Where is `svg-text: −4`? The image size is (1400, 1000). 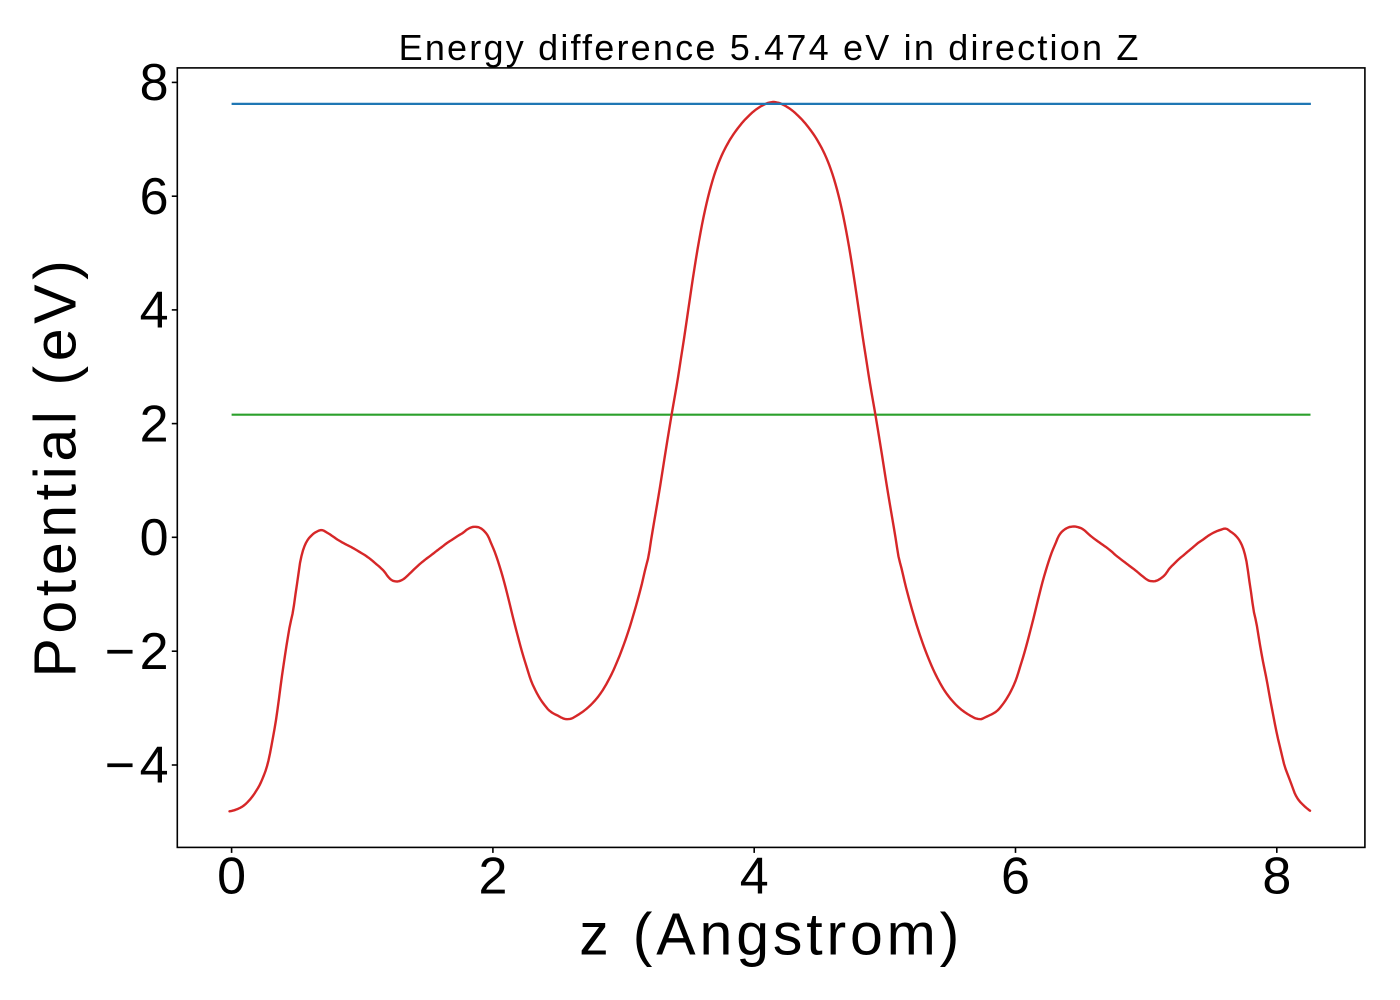 svg-text: −4 is located at coordinates (139, 766).